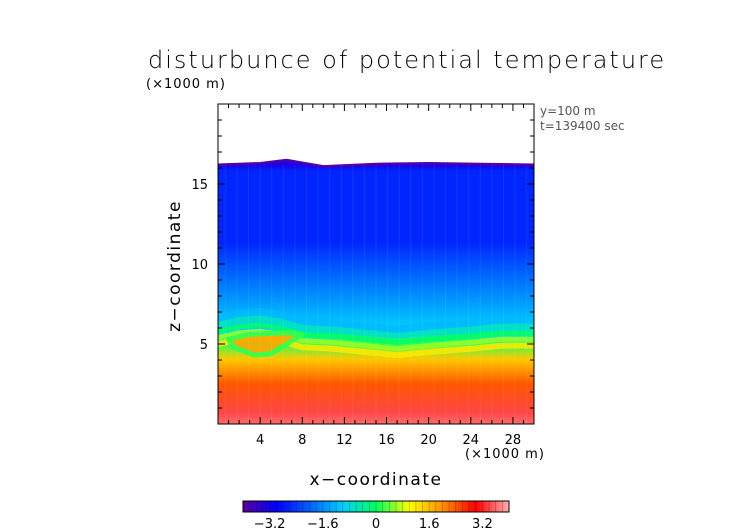 The height and width of the screenshot is (532, 752). What do you see at coordinates (204, 345) in the screenshot?
I see `y-tick-label: 5` at bounding box center [204, 345].